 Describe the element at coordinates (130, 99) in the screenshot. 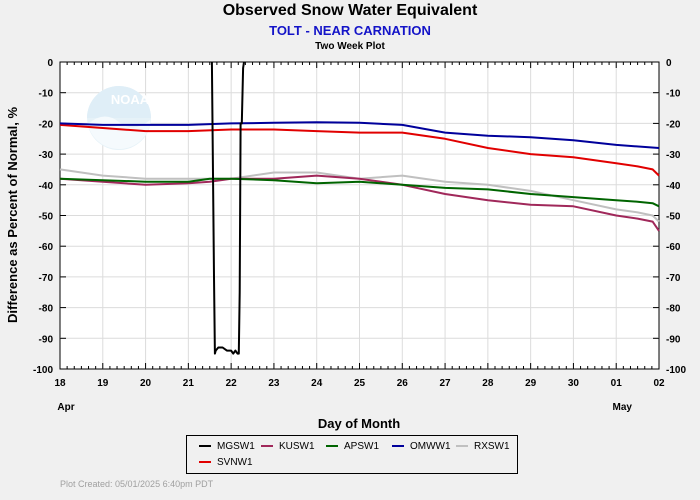

I see `noaa-logo-text: NOAA` at that location.